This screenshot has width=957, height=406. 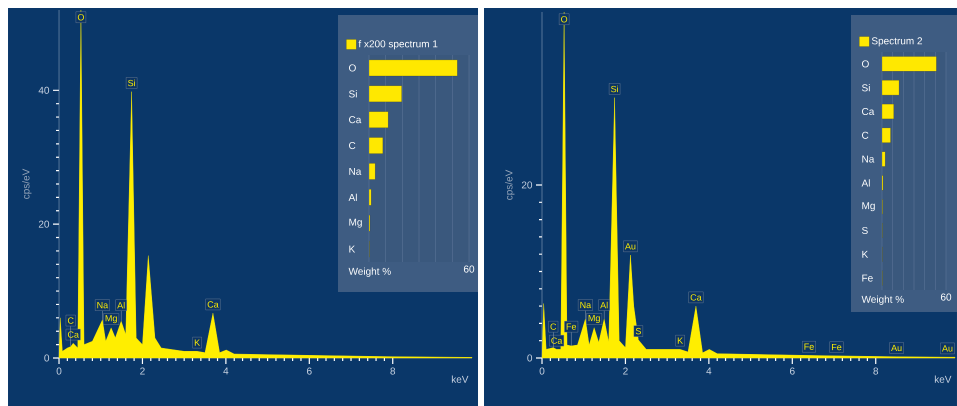 What do you see at coordinates (867, 278) in the screenshot?
I see `y-tick-label: Fe` at bounding box center [867, 278].